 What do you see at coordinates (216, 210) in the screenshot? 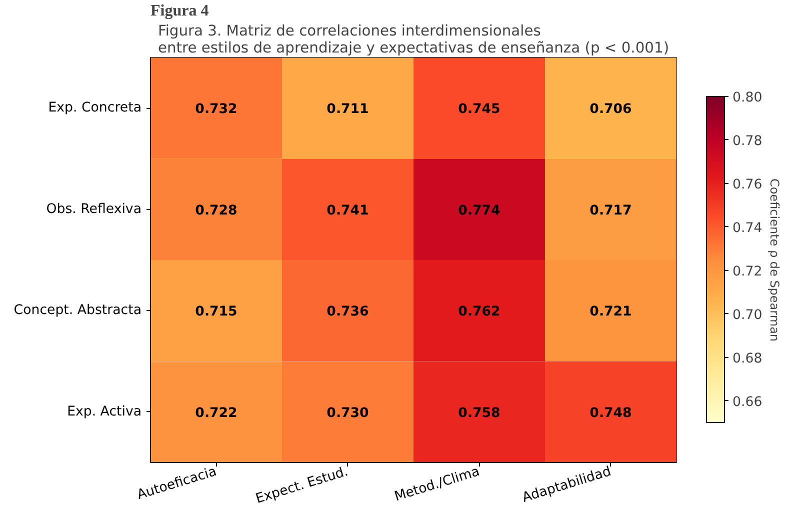
I see `data-label: 0.728` at bounding box center [216, 210].